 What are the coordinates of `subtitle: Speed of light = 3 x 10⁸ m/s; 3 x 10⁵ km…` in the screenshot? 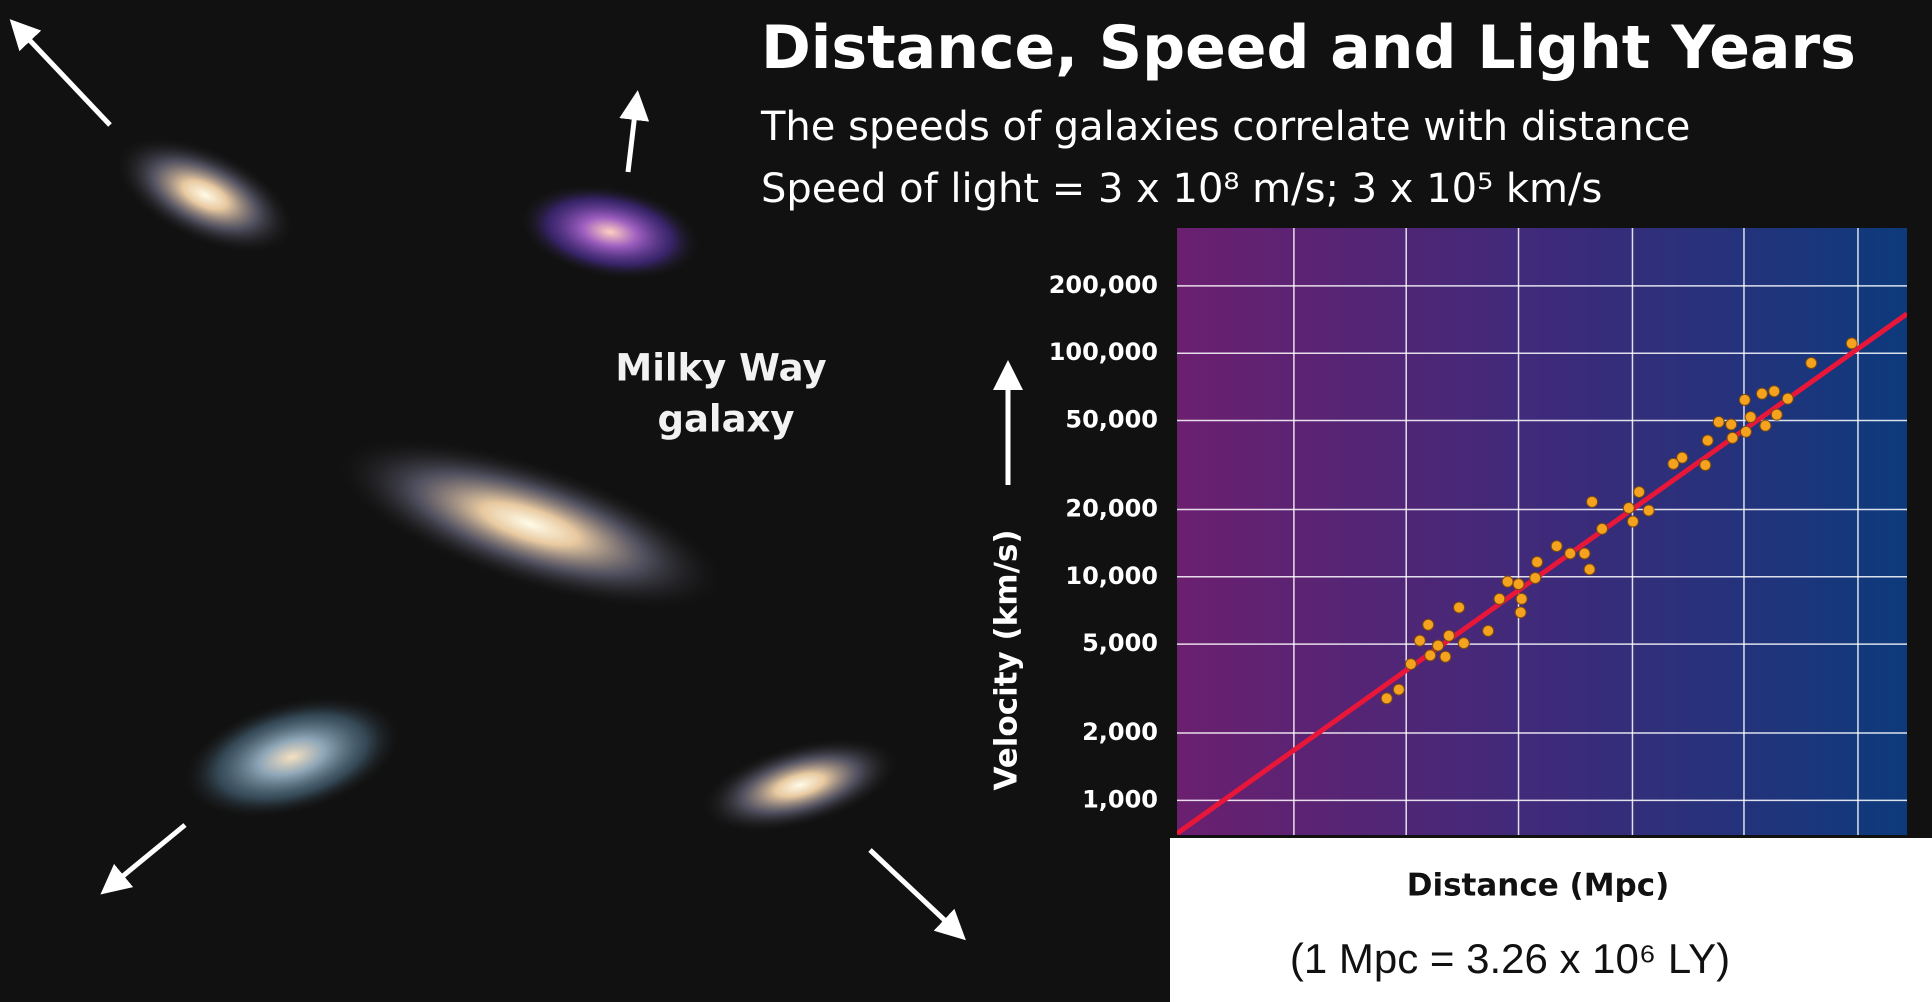 It's located at (1181, 189).